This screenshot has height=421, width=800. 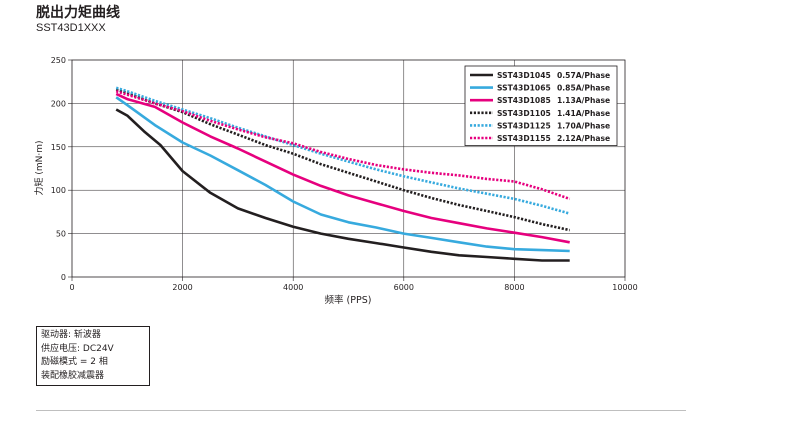 What do you see at coordinates (58, 169) in the screenshot?
I see `y-tick-labels: 0 50 100 150 200 250` at bounding box center [58, 169].